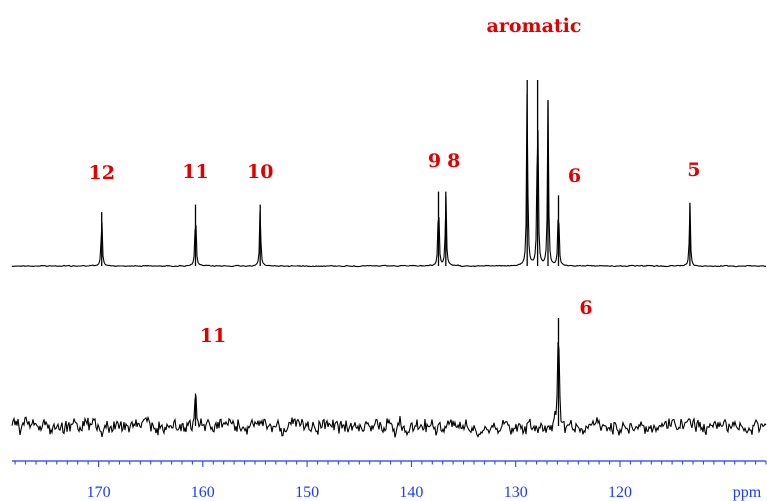  What do you see at coordinates (99, 492) in the screenshot?
I see `x-tick-label-170: 170` at bounding box center [99, 492].